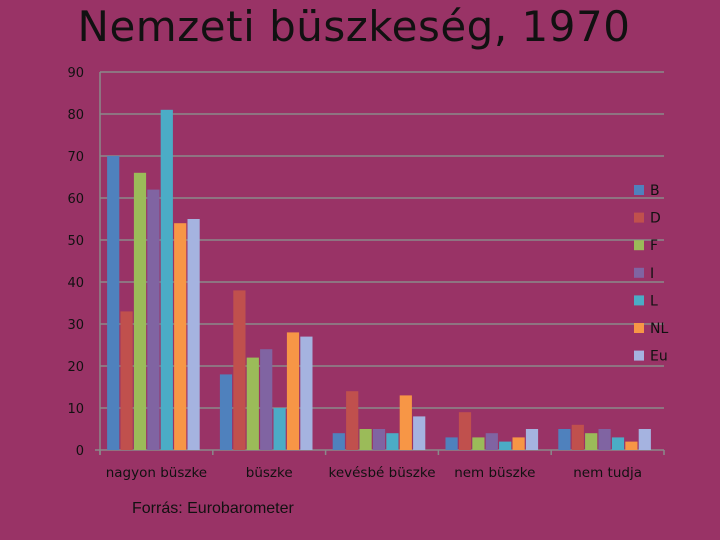 The height and width of the screenshot is (540, 720). I want to click on legend-swatch-i, so click(639, 272).